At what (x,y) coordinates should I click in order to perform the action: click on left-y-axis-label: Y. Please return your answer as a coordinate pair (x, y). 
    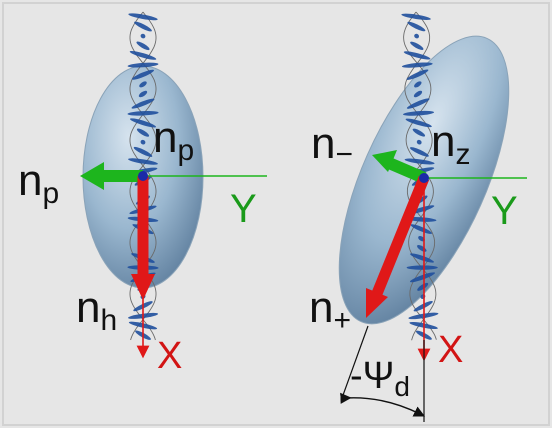
    Looking at the image, I should click on (243, 209).